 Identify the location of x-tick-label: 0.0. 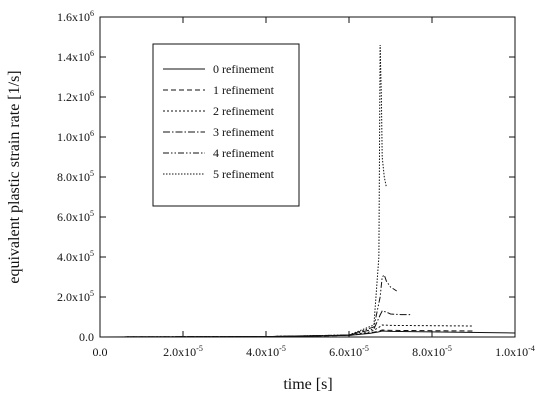
(100, 352).